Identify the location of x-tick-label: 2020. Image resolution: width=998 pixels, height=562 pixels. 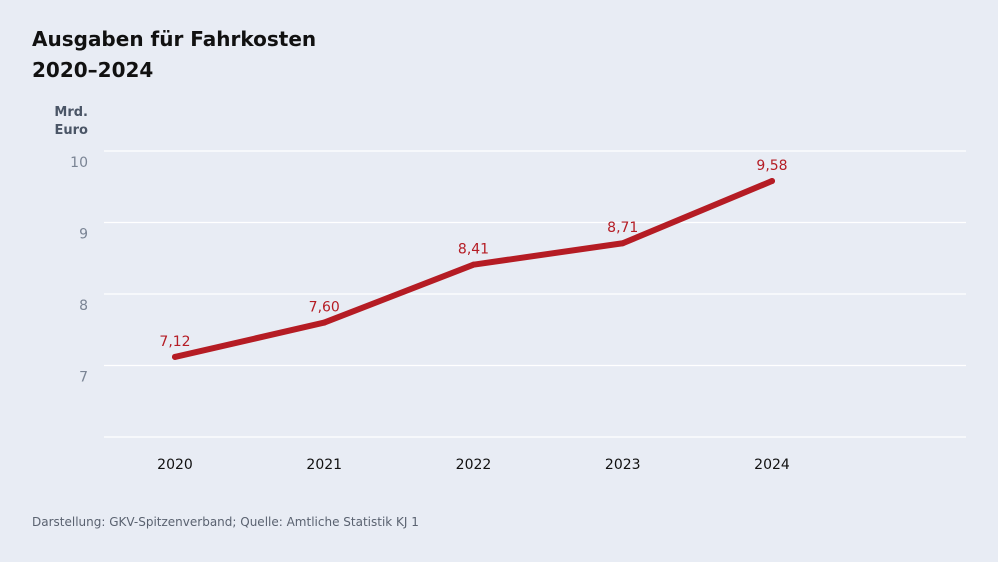
(175, 465).